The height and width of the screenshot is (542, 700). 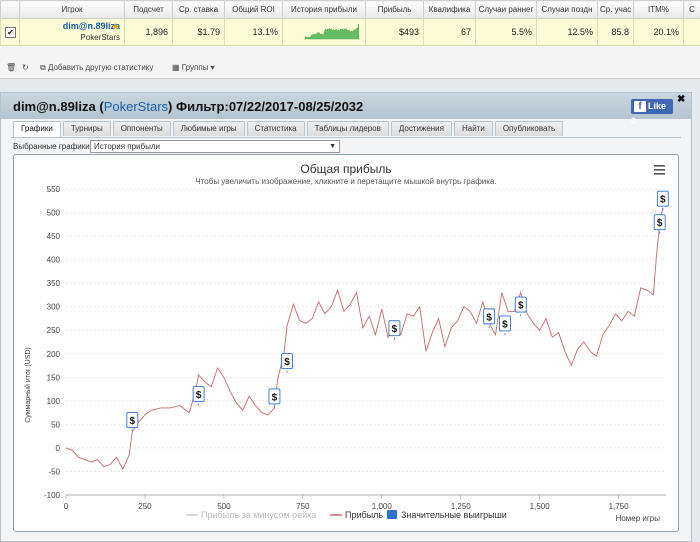 I want to click on facebook-icon: f, so click(x=640, y=106).